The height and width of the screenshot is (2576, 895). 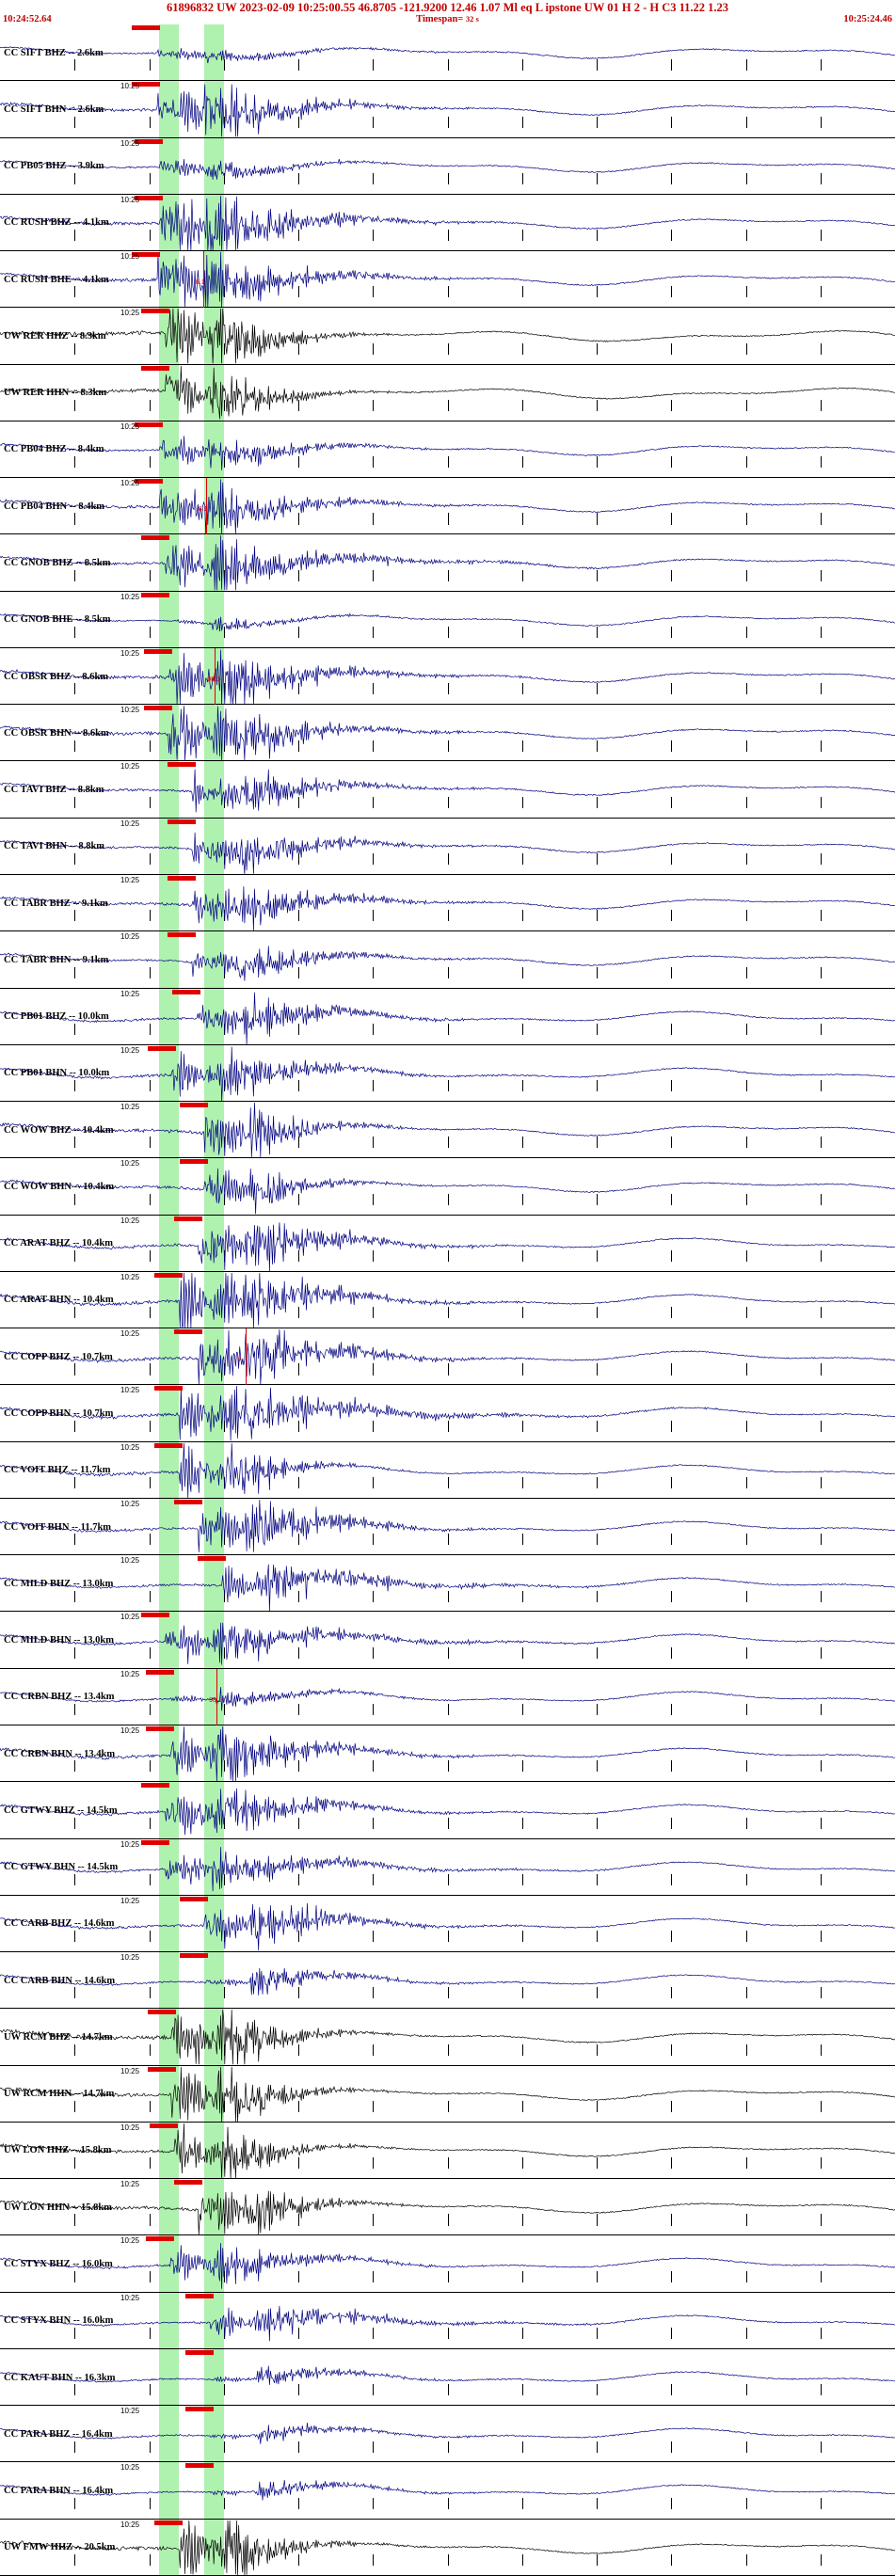 What do you see at coordinates (217, 1696) in the screenshot?
I see `pick-line` at bounding box center [217, 1696].